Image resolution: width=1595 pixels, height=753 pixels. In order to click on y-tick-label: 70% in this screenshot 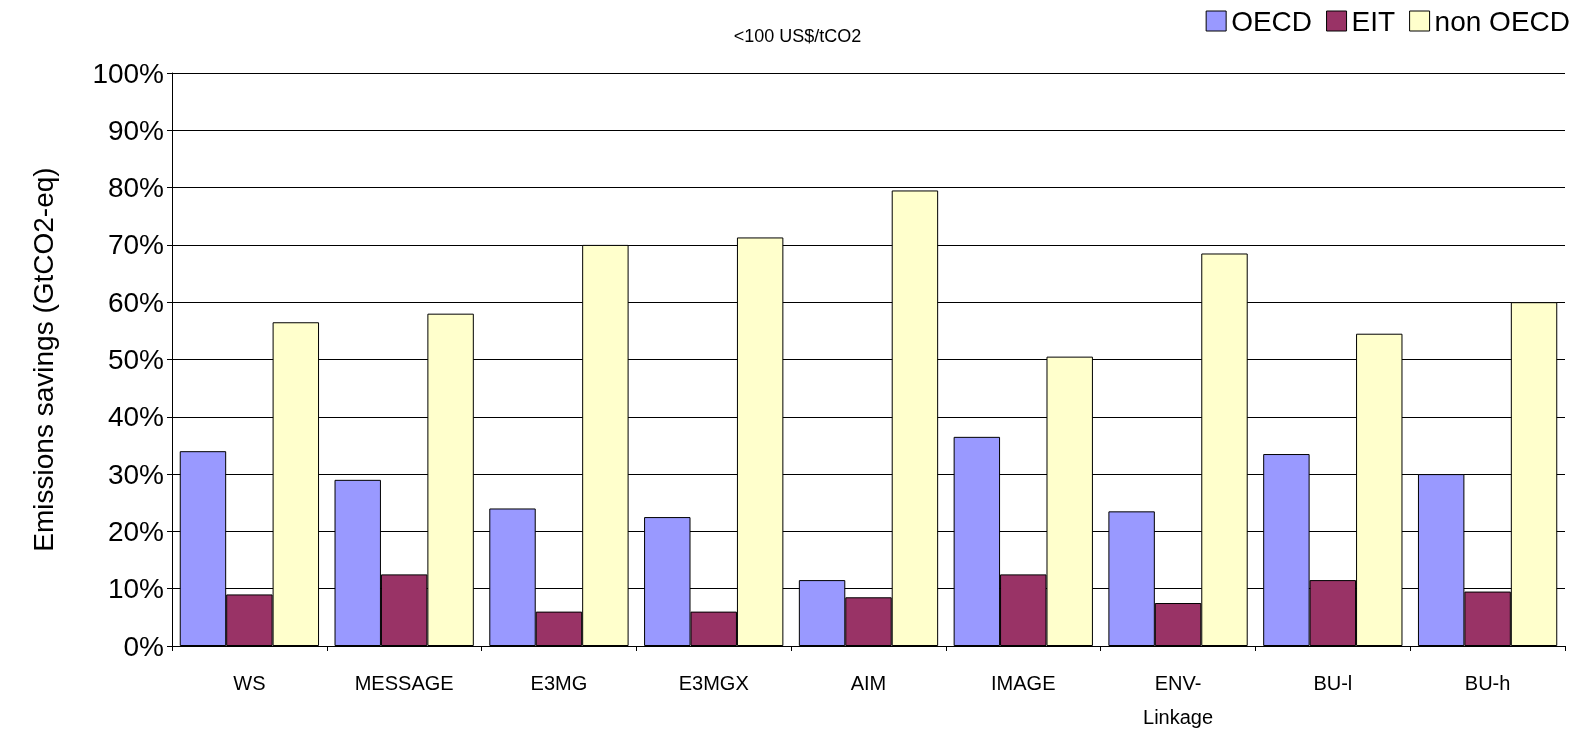, I will do `click(135, 245)`.